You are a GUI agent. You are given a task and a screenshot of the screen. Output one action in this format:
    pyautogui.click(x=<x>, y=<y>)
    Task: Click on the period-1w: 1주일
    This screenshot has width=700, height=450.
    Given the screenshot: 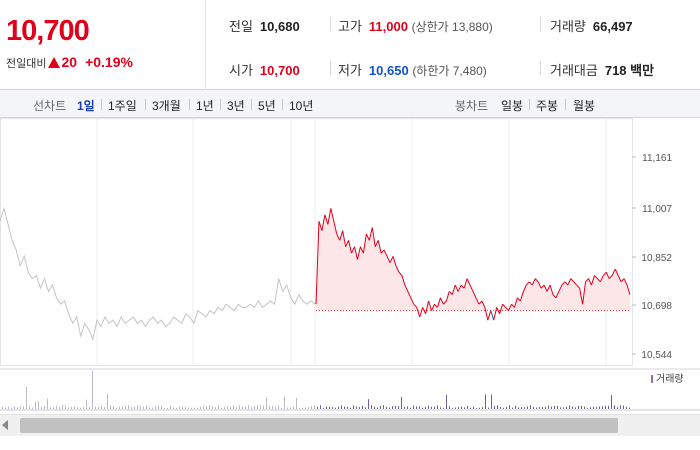 What is the action you would take?
    pyautogui.click(x=122, y=106)
    